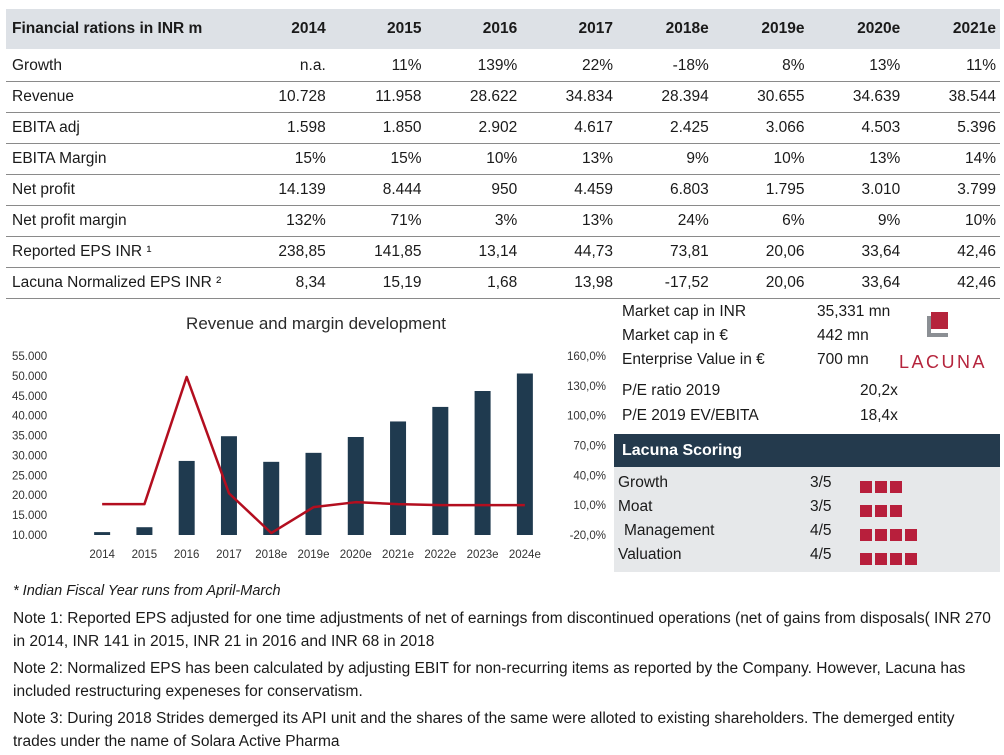 This screenshot has height=755, width=1004. Describe the element at coordinates (589, 476) in the screenshot. I see `right-axis-tick: 40,0%` at that location.